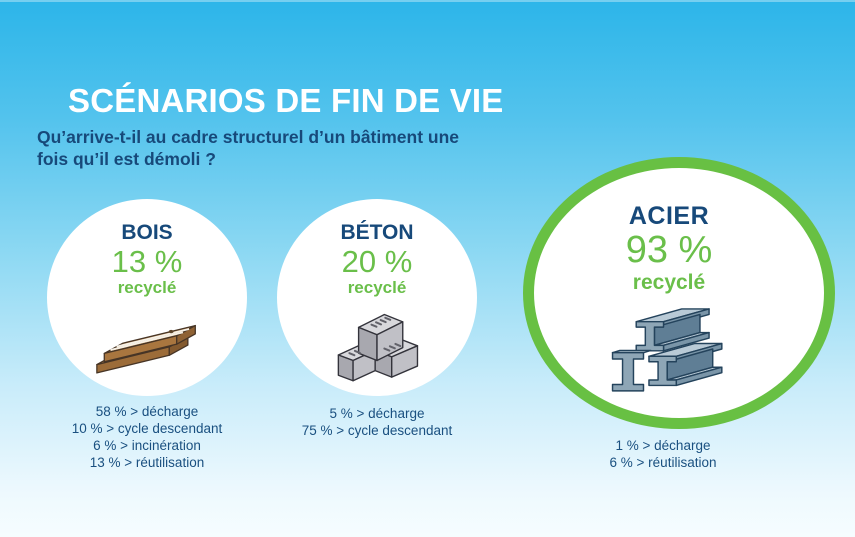  I want to click on material-recycled-label-acier: recyclé, so click(669, 282).